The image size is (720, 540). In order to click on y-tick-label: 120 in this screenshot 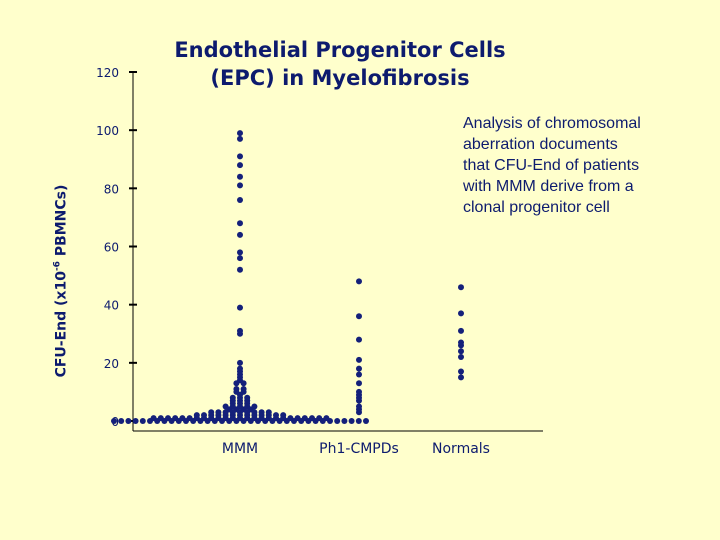, I will do `click(107, 73)`.